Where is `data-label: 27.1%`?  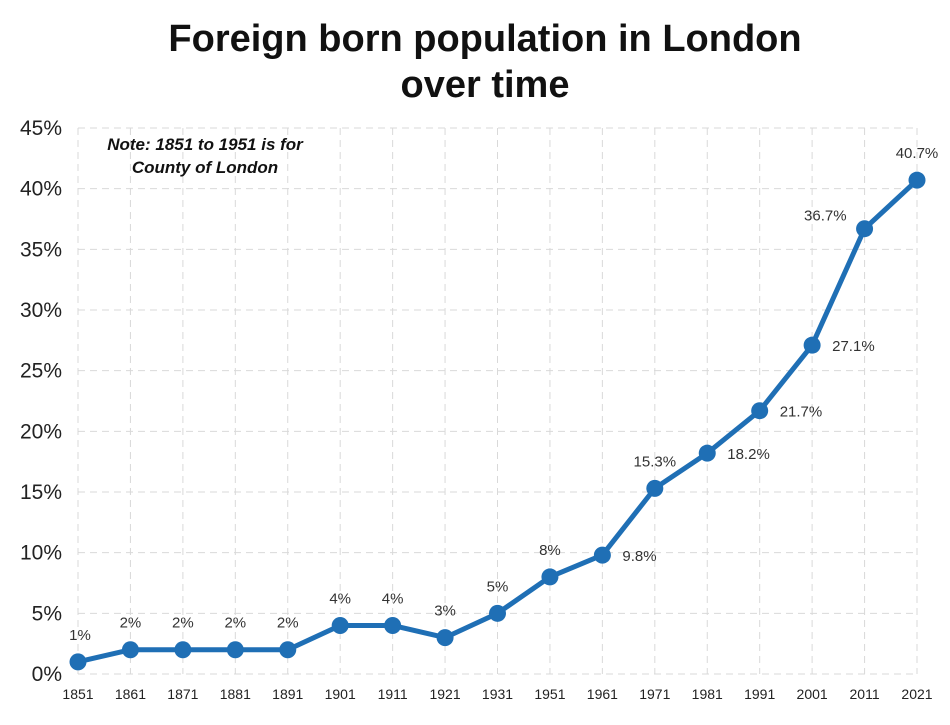 data-label: 27.1% is located at coordinates (853, 346).